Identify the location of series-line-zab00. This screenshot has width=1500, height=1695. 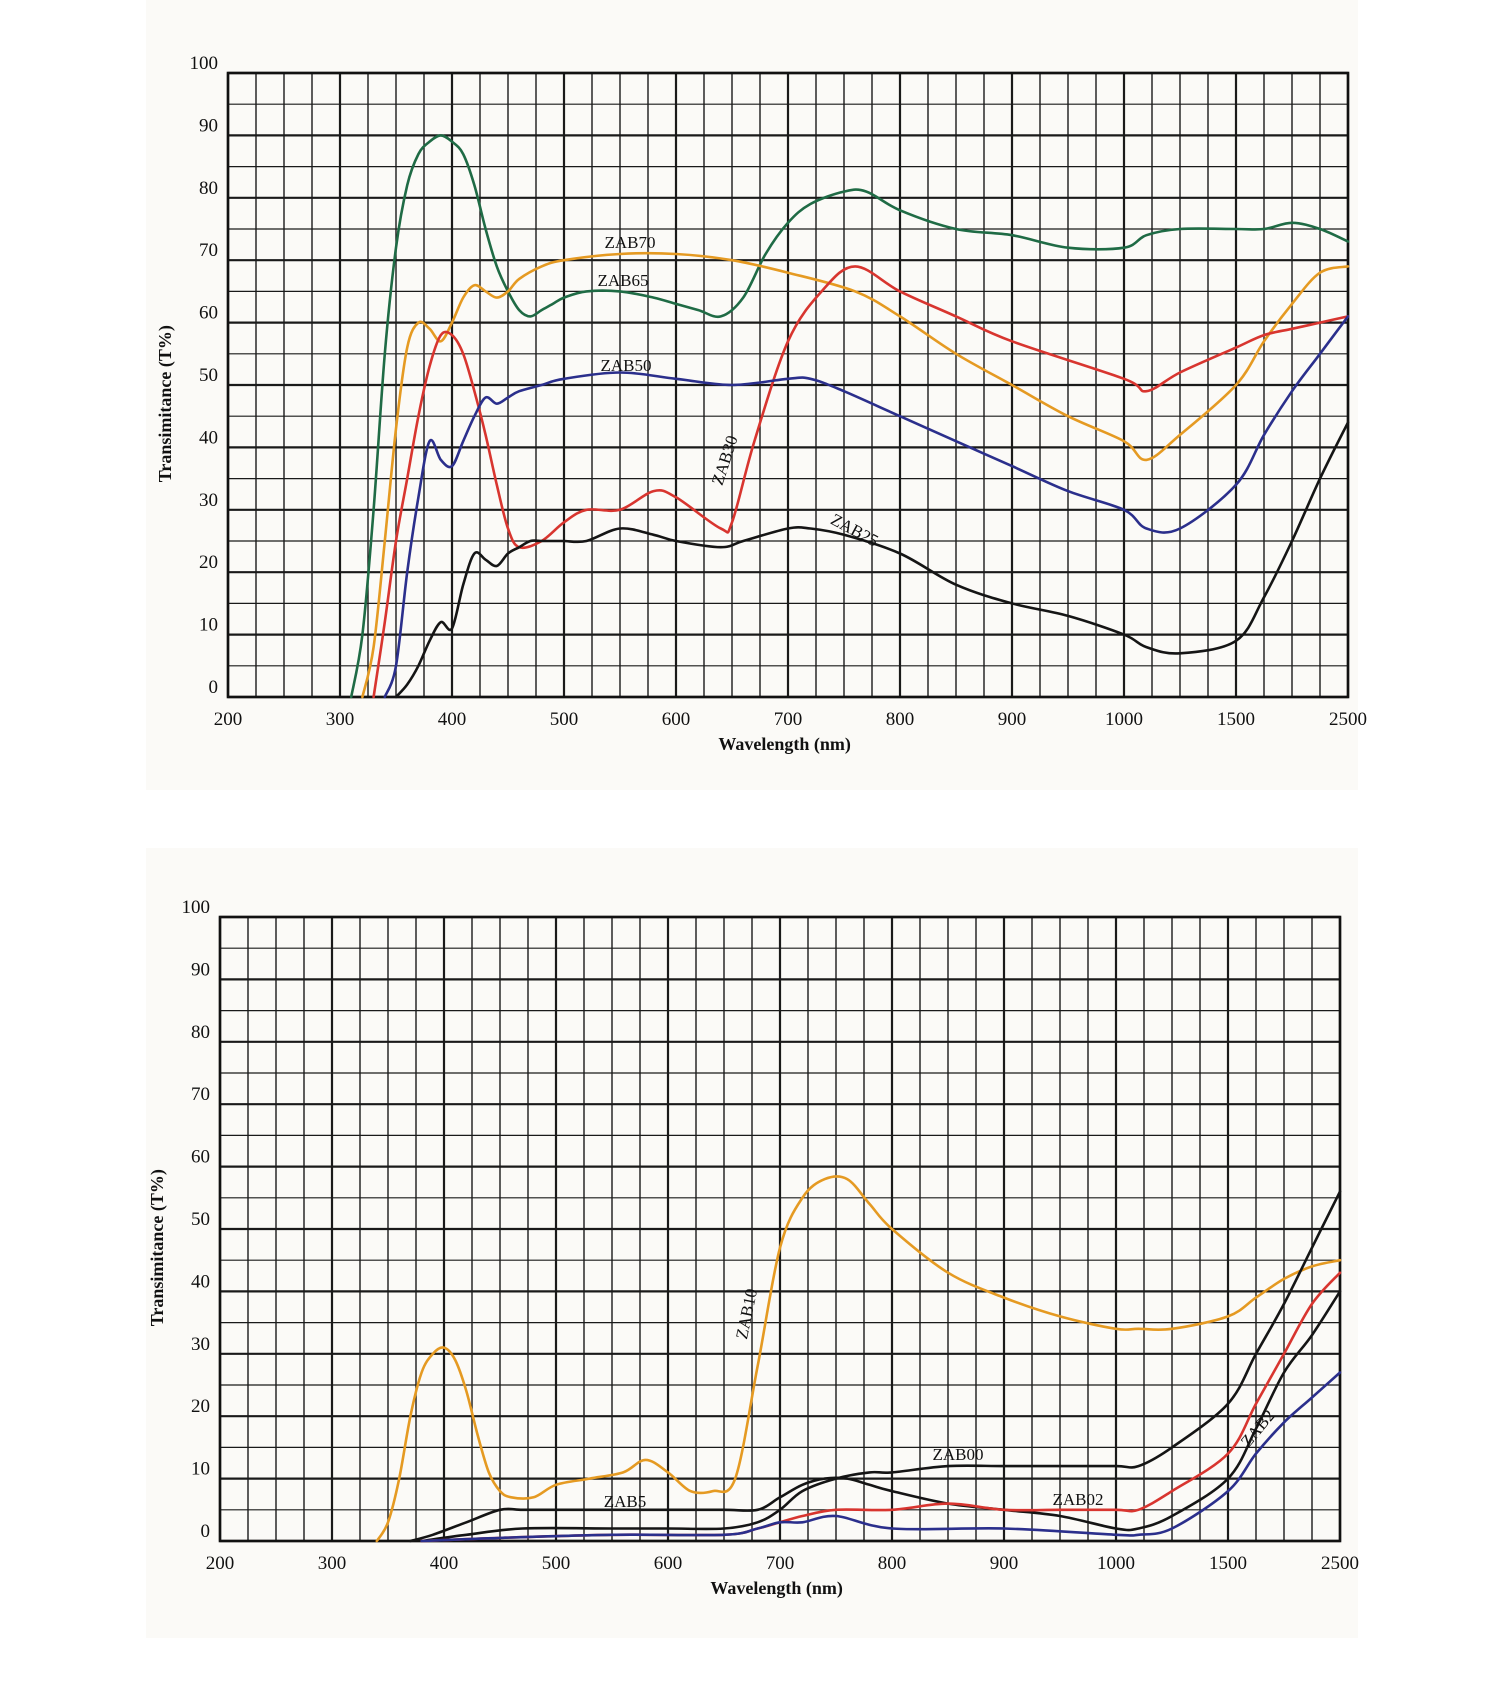
(881, 1366).